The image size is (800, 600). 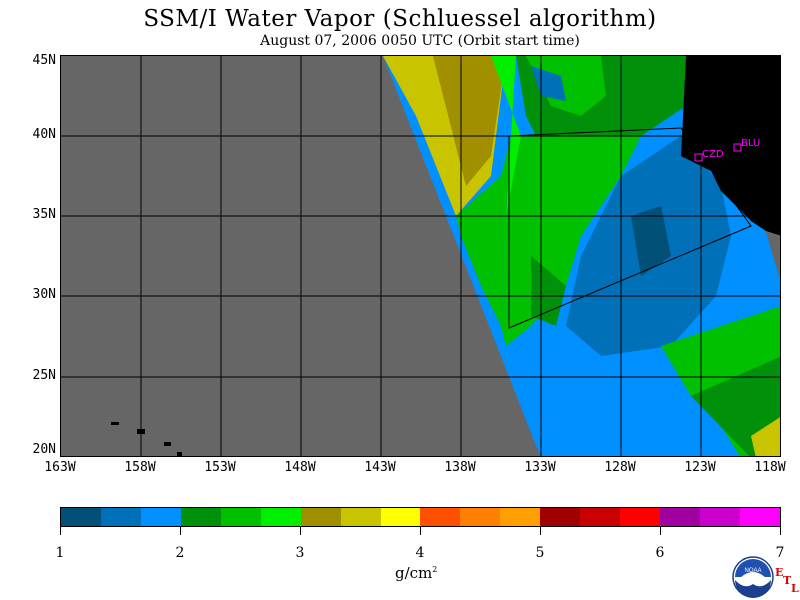 What do you see at coordinates (44, 134) in the screenshot?
I see `lat-label-40n: 40N` at bounding box center [44, 134].